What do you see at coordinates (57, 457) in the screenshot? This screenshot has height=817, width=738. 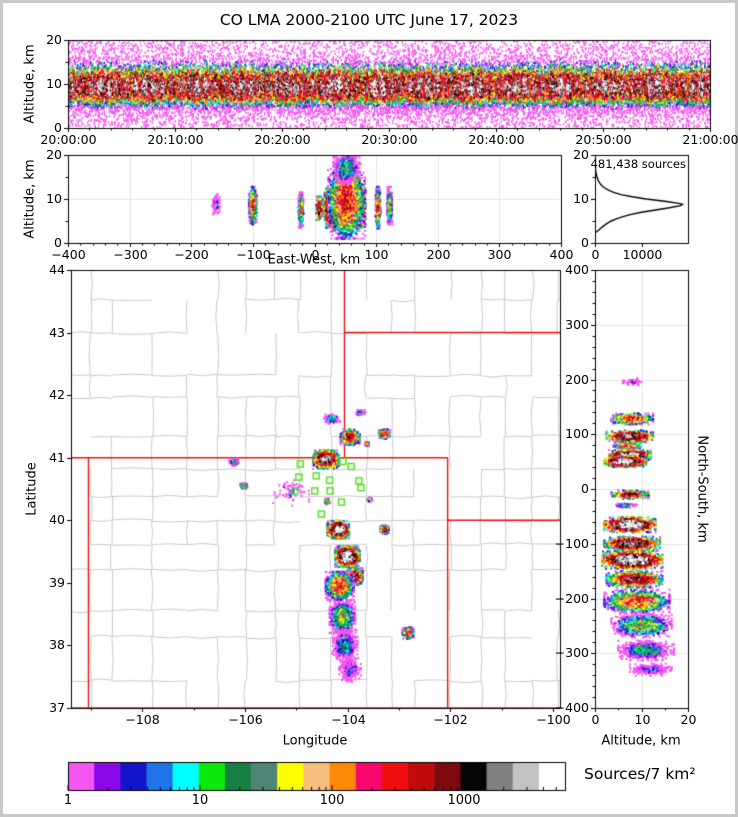 I see `tick-label: 41` at bounding box center [57, 457].